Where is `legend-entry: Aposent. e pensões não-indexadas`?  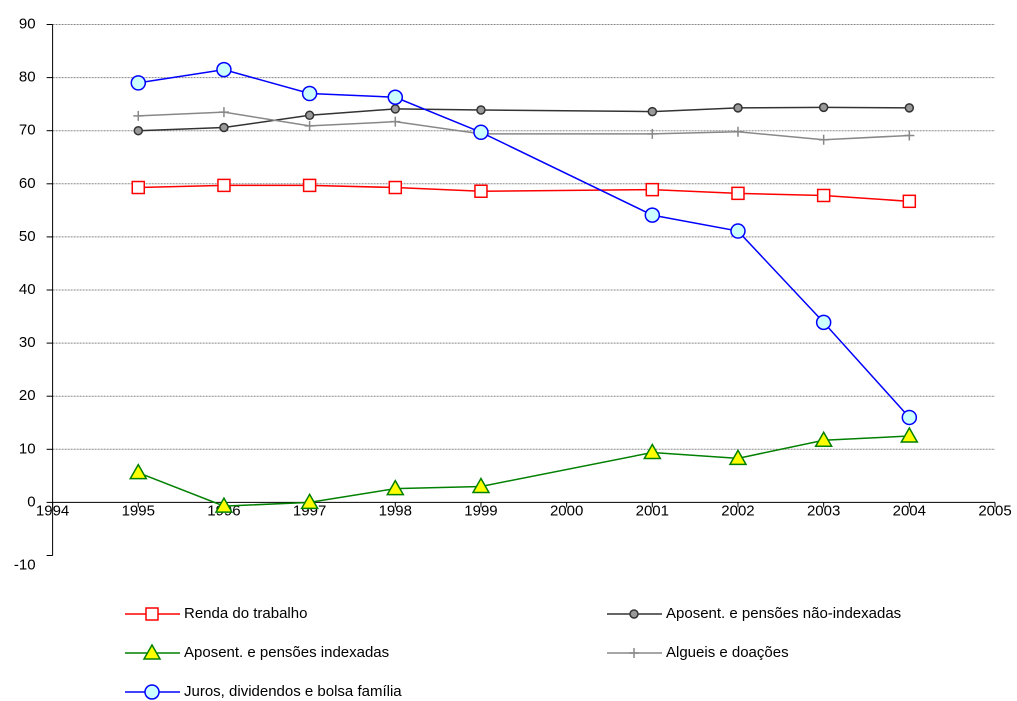 legend-entry: Aposent. e pensões não-indexadas is located at coordinates (754, 613).